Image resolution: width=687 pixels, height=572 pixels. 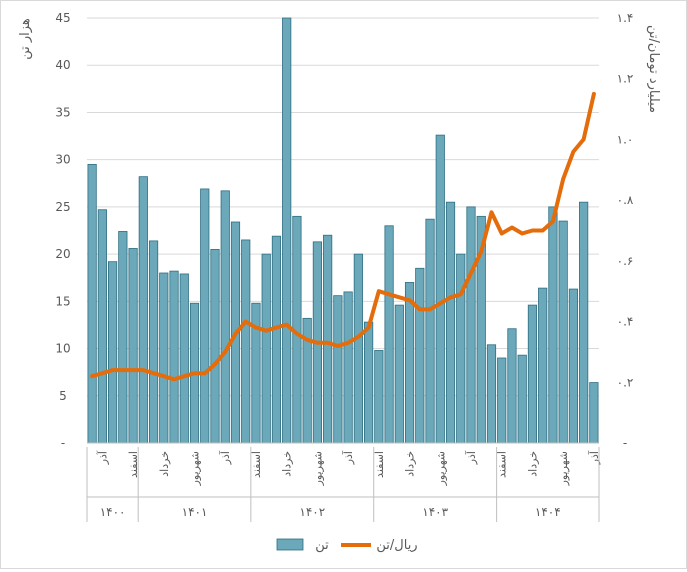 I want to click on left-tick-label: 40, so click(x=62, y=65).